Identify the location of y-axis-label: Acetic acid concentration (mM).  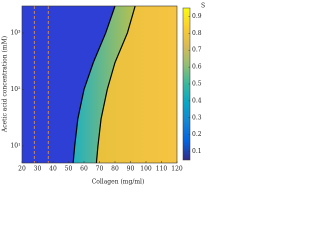
(5, 84).